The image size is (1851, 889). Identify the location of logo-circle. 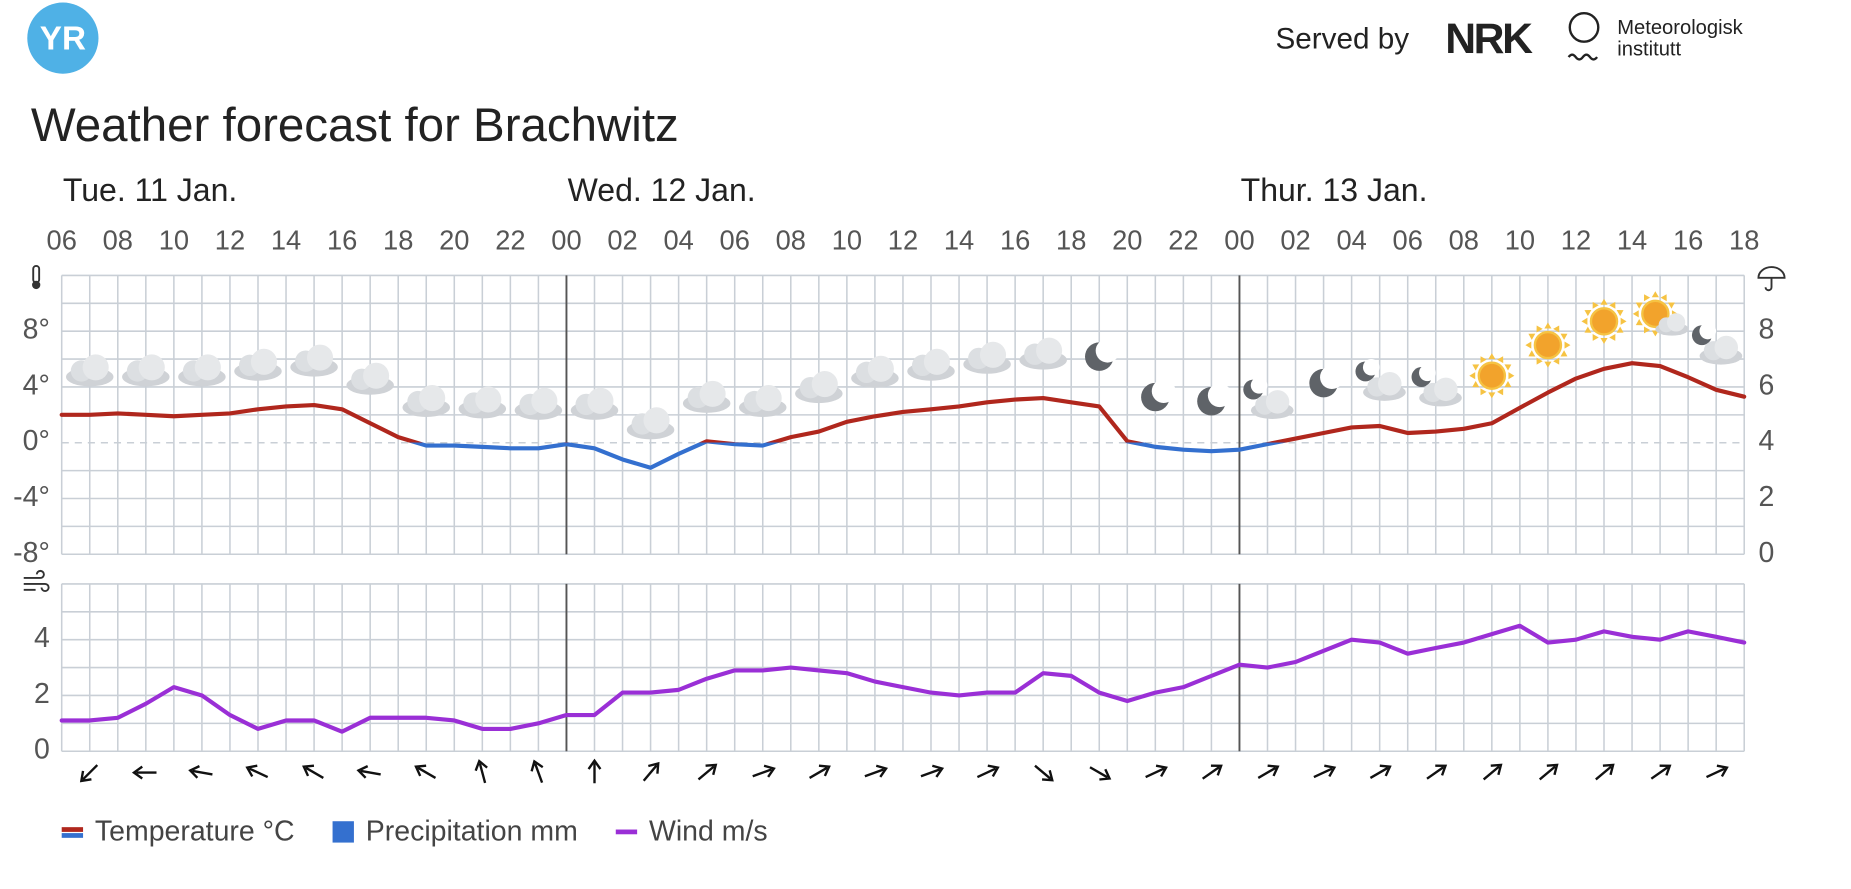
(63, 38).